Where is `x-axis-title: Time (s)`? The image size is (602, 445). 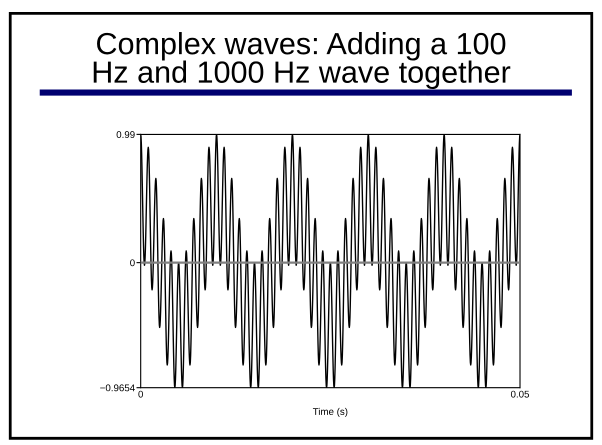
x-axis-title: Time (s) is located at coordinates (330, 412).